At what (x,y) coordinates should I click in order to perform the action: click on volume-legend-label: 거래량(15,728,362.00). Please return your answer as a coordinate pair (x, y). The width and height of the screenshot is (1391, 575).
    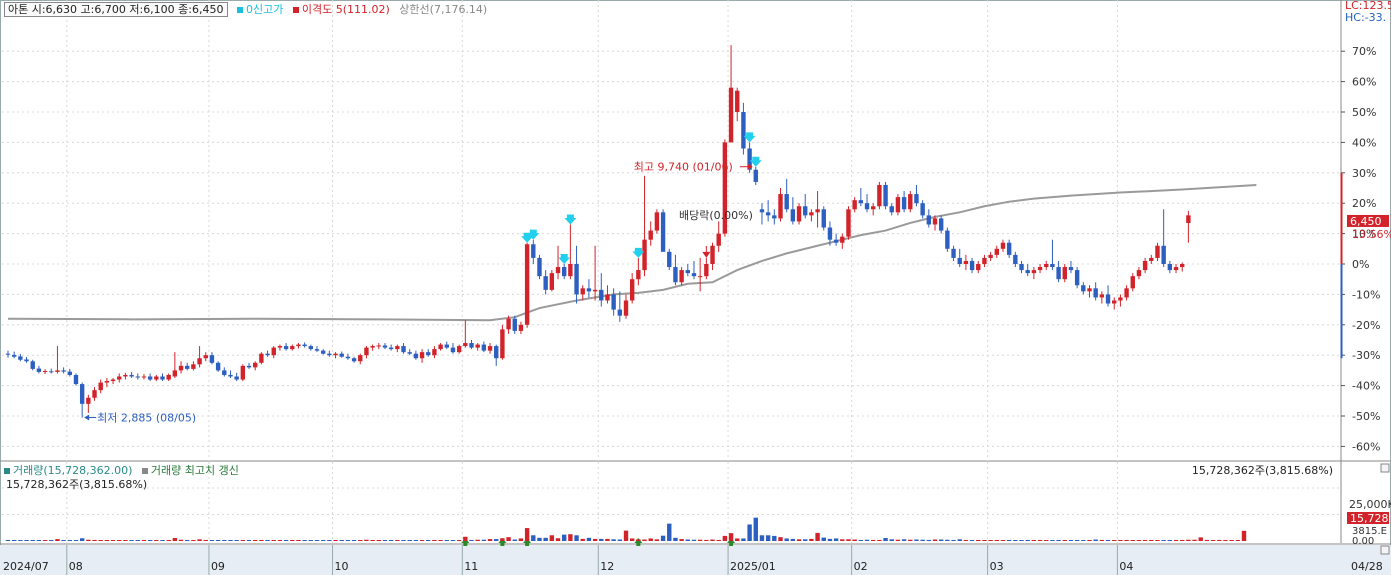
    Looking at the image, I should click on (73, 470).